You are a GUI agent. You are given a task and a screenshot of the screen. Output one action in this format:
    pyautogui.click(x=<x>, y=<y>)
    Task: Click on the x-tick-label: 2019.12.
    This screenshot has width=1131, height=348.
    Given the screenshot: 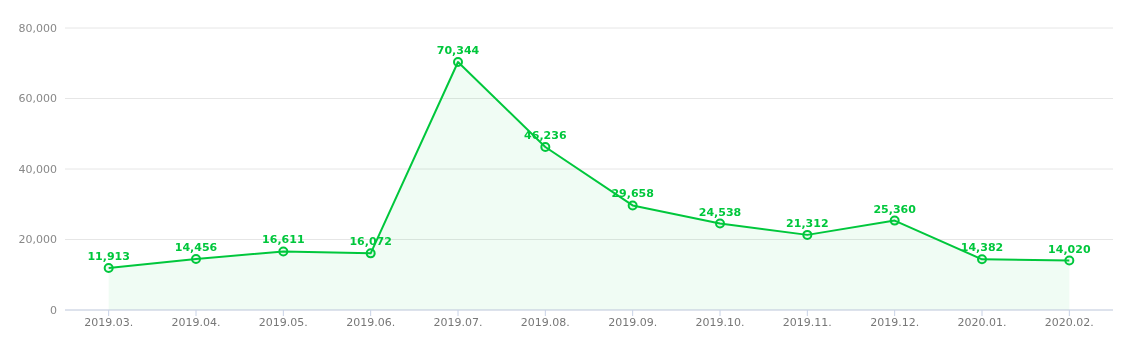 What is the action you would take?
    pyautogui.click(x=895, y=322)
    